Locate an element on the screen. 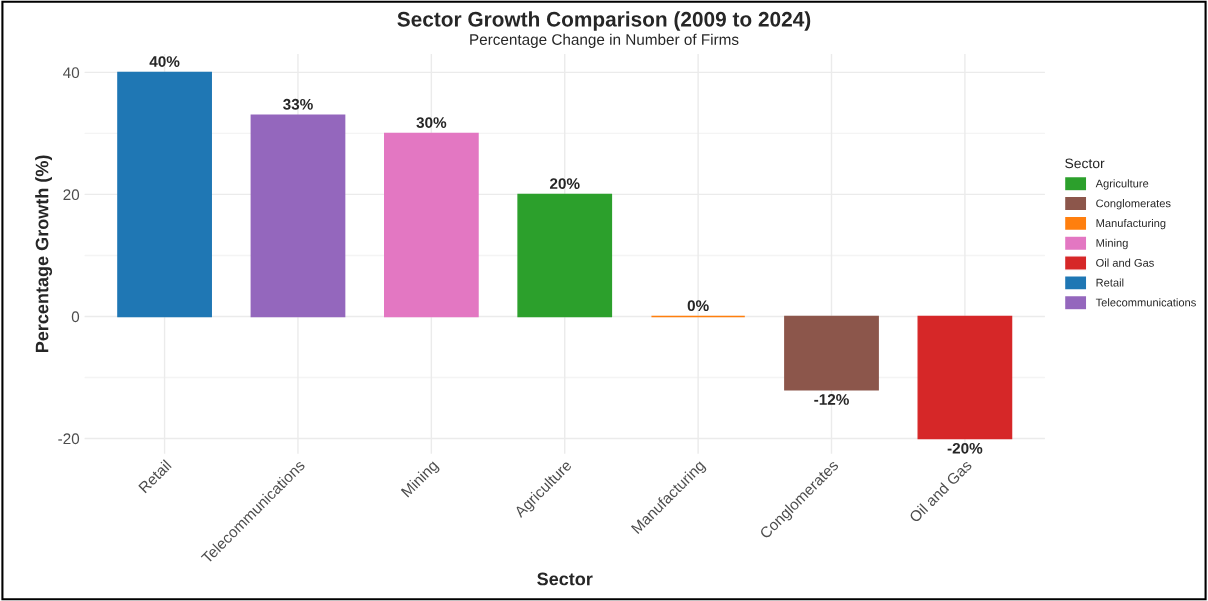 This screenshot has width=1208, height=601. legend-label: Conglomerates is located at coordinates (1133, 204).